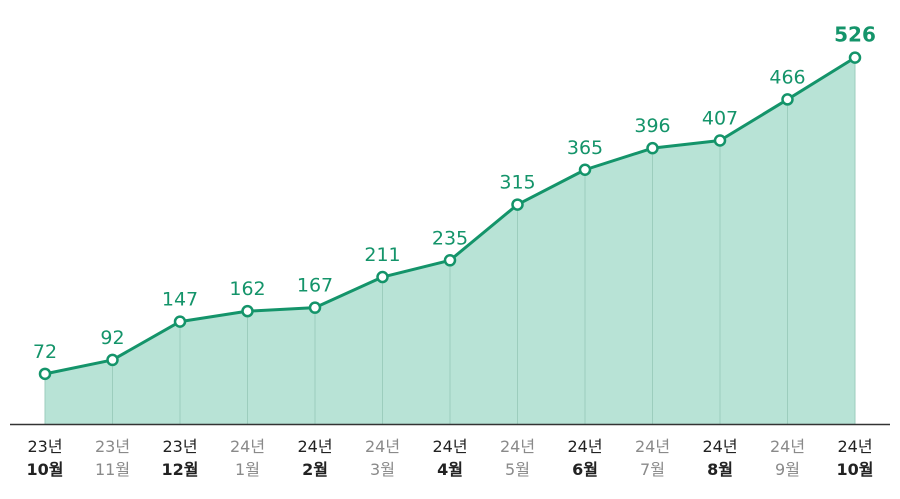 This screenshot has height=499, width=900. What do you see at coordinates (247, 289) in the screenshot?
I see `data-label: 162` at bounding box center [247, 289].